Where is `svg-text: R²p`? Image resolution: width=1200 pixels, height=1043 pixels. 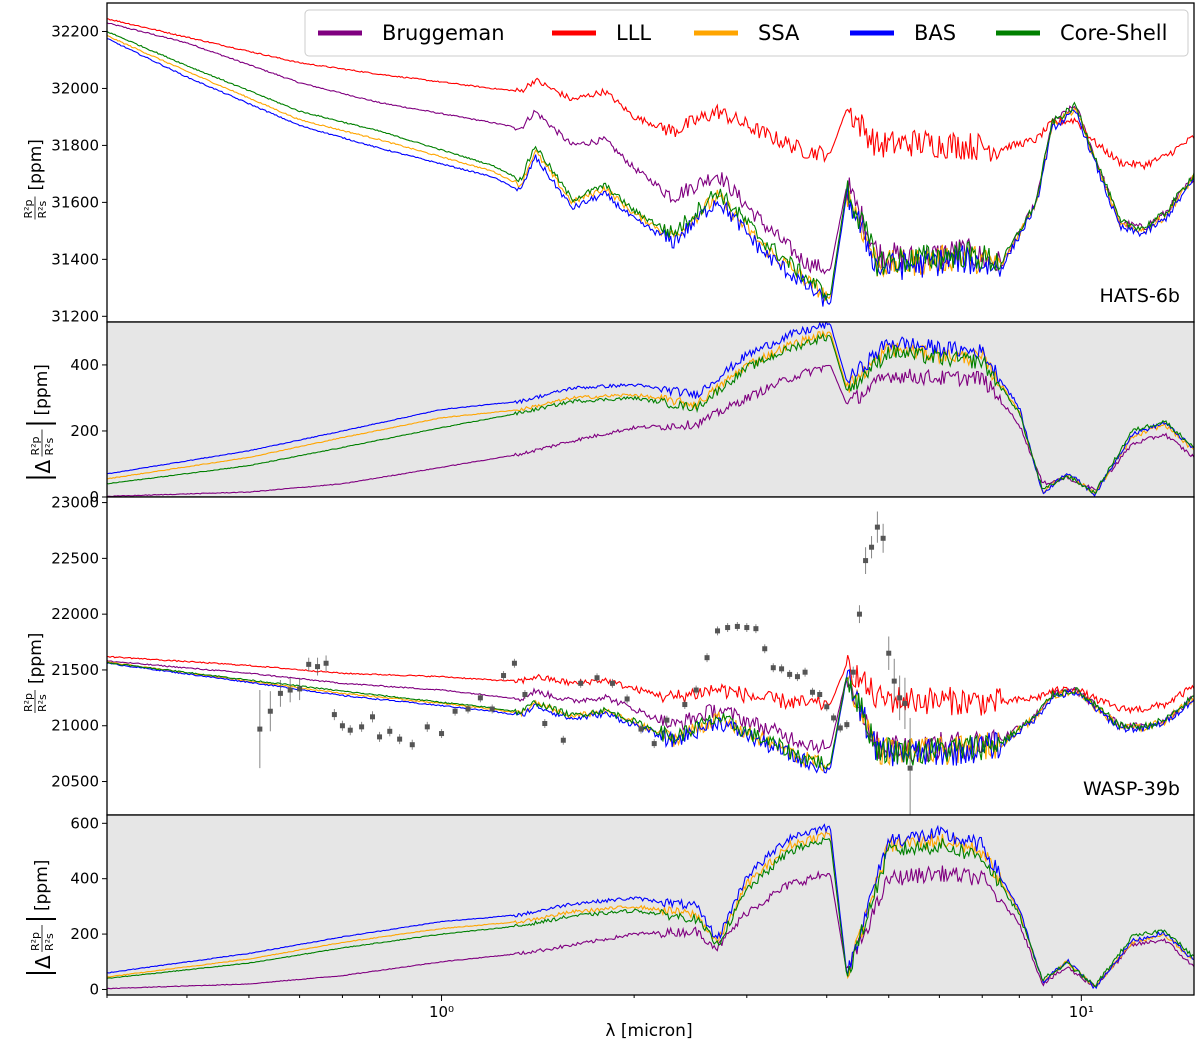 svg-text: R²p is located at coordinates (35, 445).